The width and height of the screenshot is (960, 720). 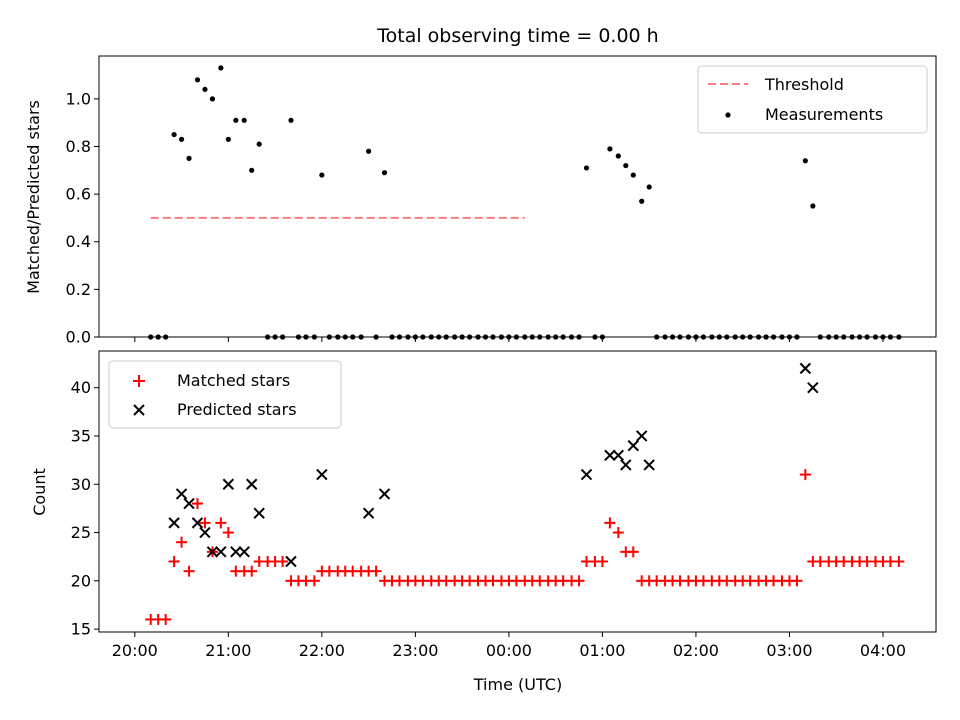 What do you see at coordinates (81, 532) in the screenshot?
I see `count-y-tick-label: 25` at bounding box center [81, 532].